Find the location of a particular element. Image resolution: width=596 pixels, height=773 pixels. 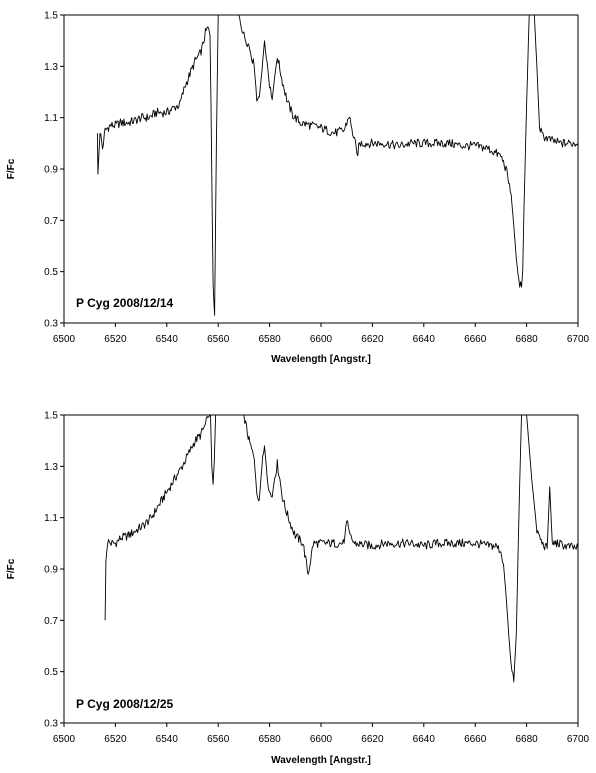

x-axis-label-bottom: Wavelength [Angstr.] is located at coordinates (321, 760).